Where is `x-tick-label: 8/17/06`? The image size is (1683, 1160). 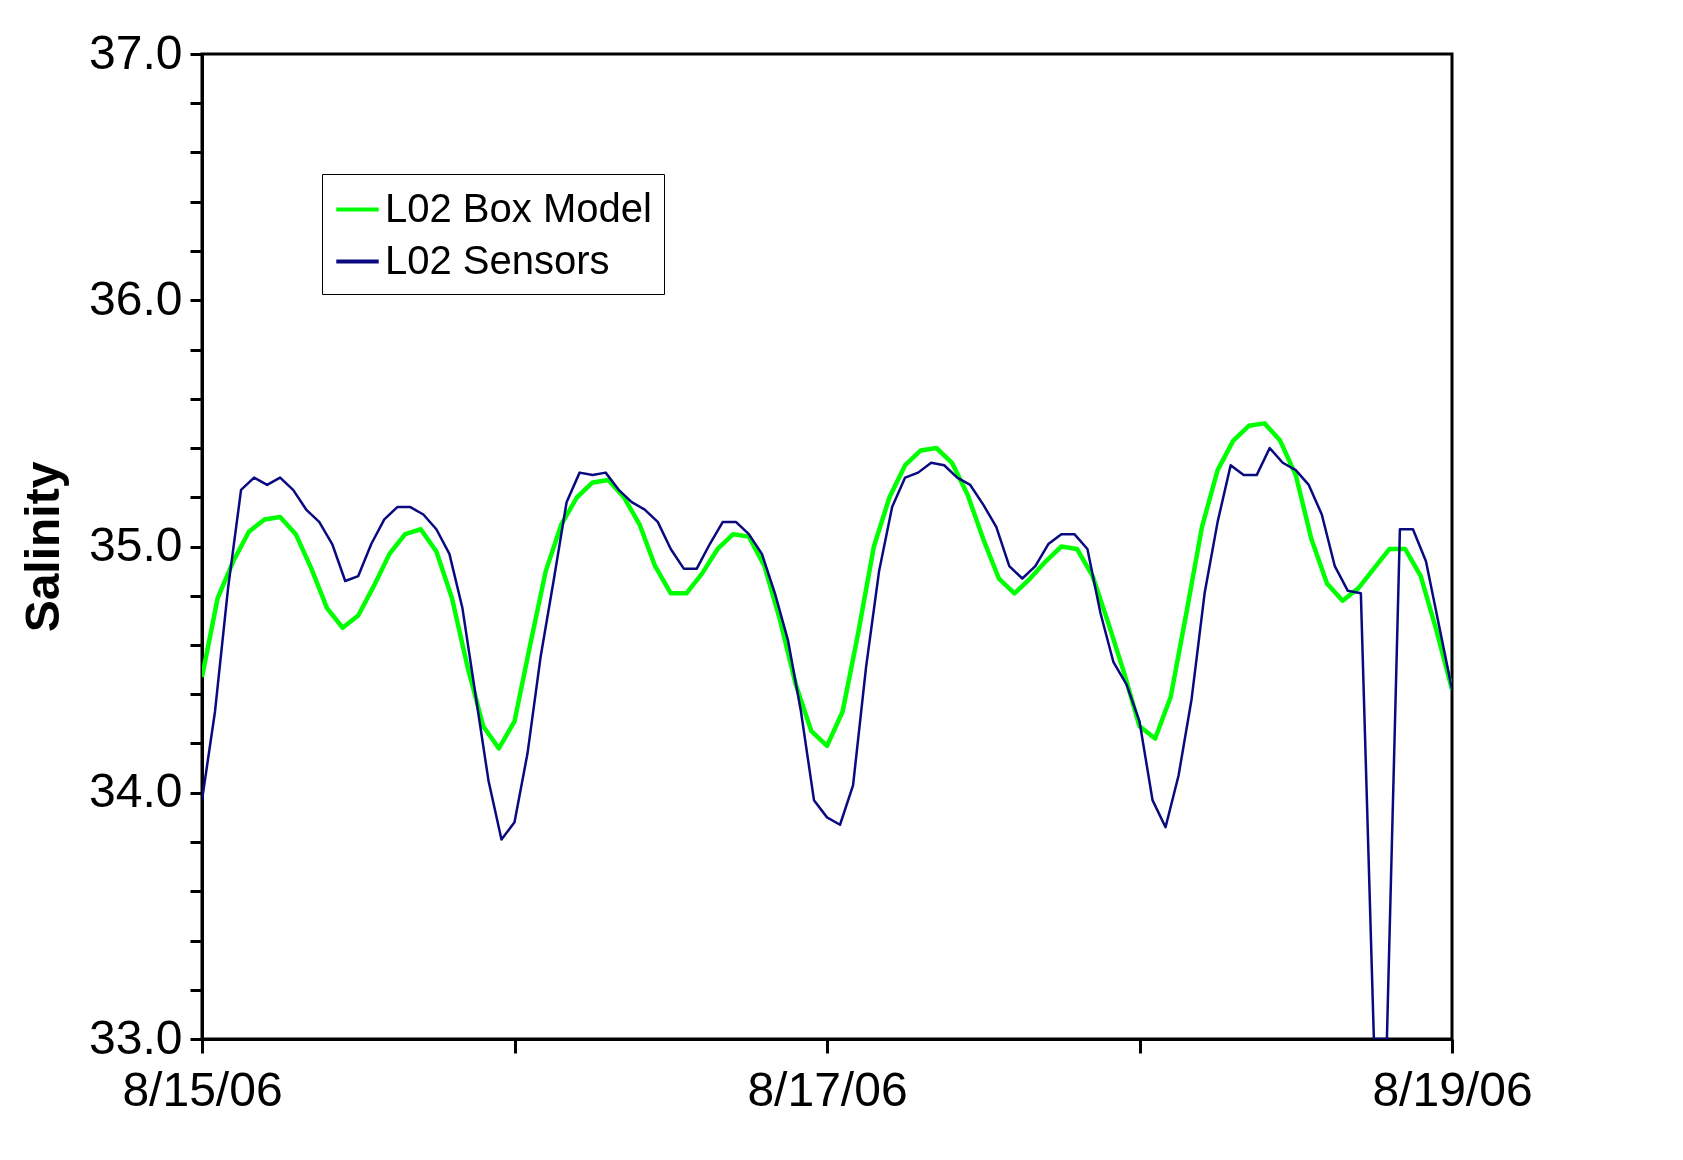 x-tick-label: 8/17/06 is located at coordinates (827, 1089).